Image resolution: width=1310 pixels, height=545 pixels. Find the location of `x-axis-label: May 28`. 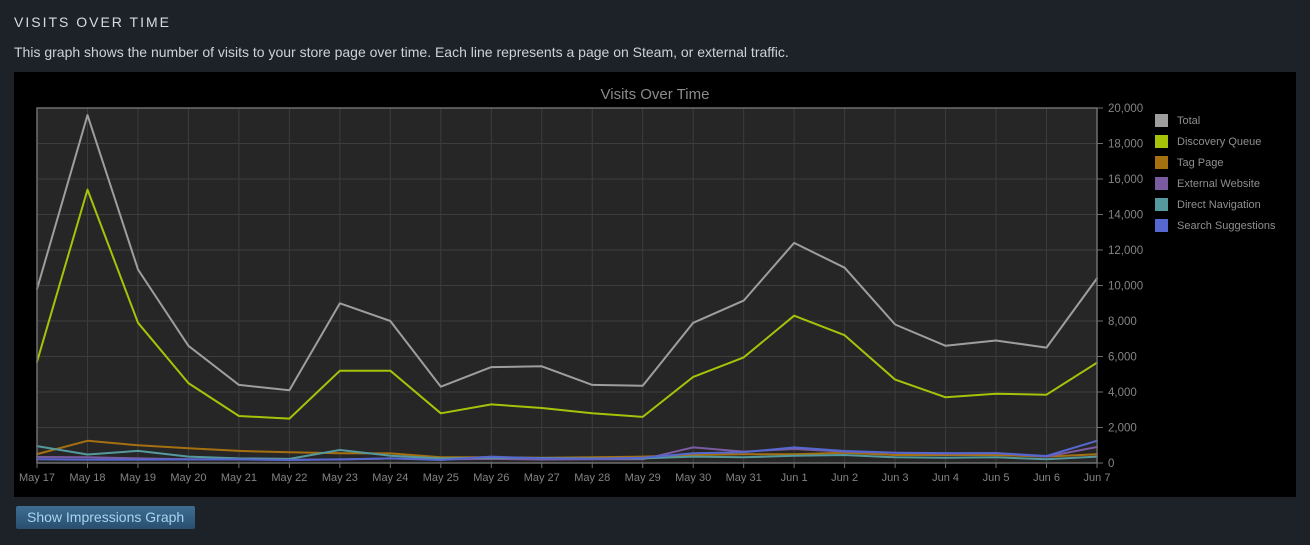

x-axis-label: May 28 is located at coordinates (592, 478).